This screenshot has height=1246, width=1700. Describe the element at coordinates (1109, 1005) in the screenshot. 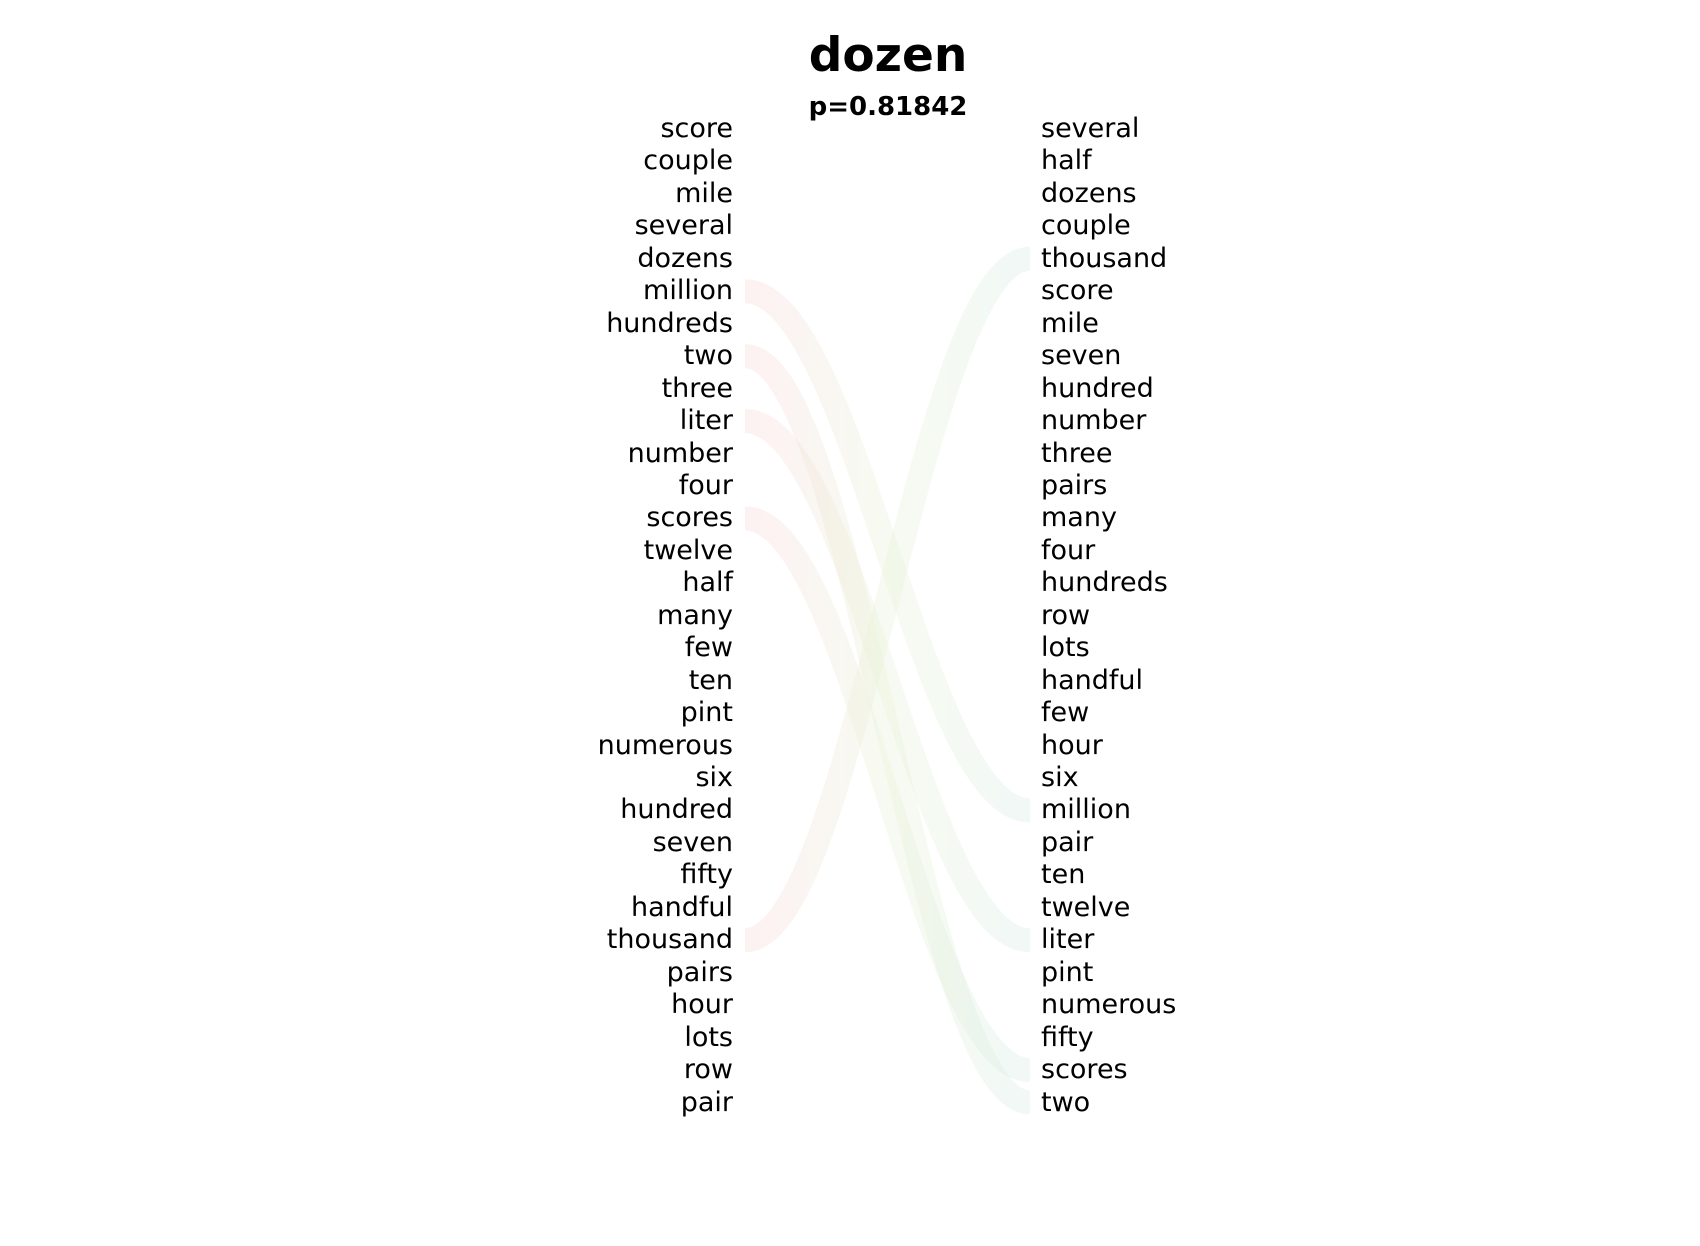

I see `right-word: numerous` at that location.